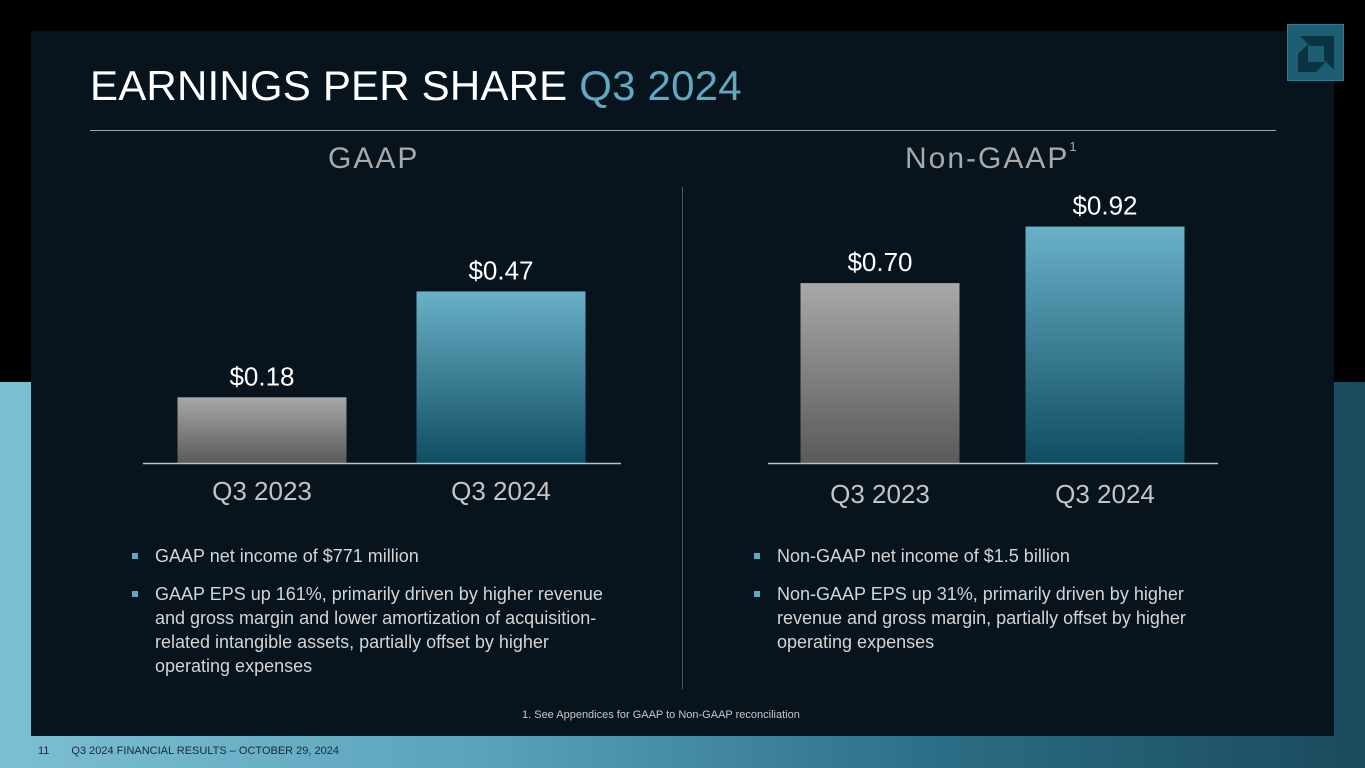 This screenshot has width=1365, height=768. What do you see at coordinates (262, 430) in the screenshot?
I see `gaap-bar-q3-2023` at bounding box center [262, 430].